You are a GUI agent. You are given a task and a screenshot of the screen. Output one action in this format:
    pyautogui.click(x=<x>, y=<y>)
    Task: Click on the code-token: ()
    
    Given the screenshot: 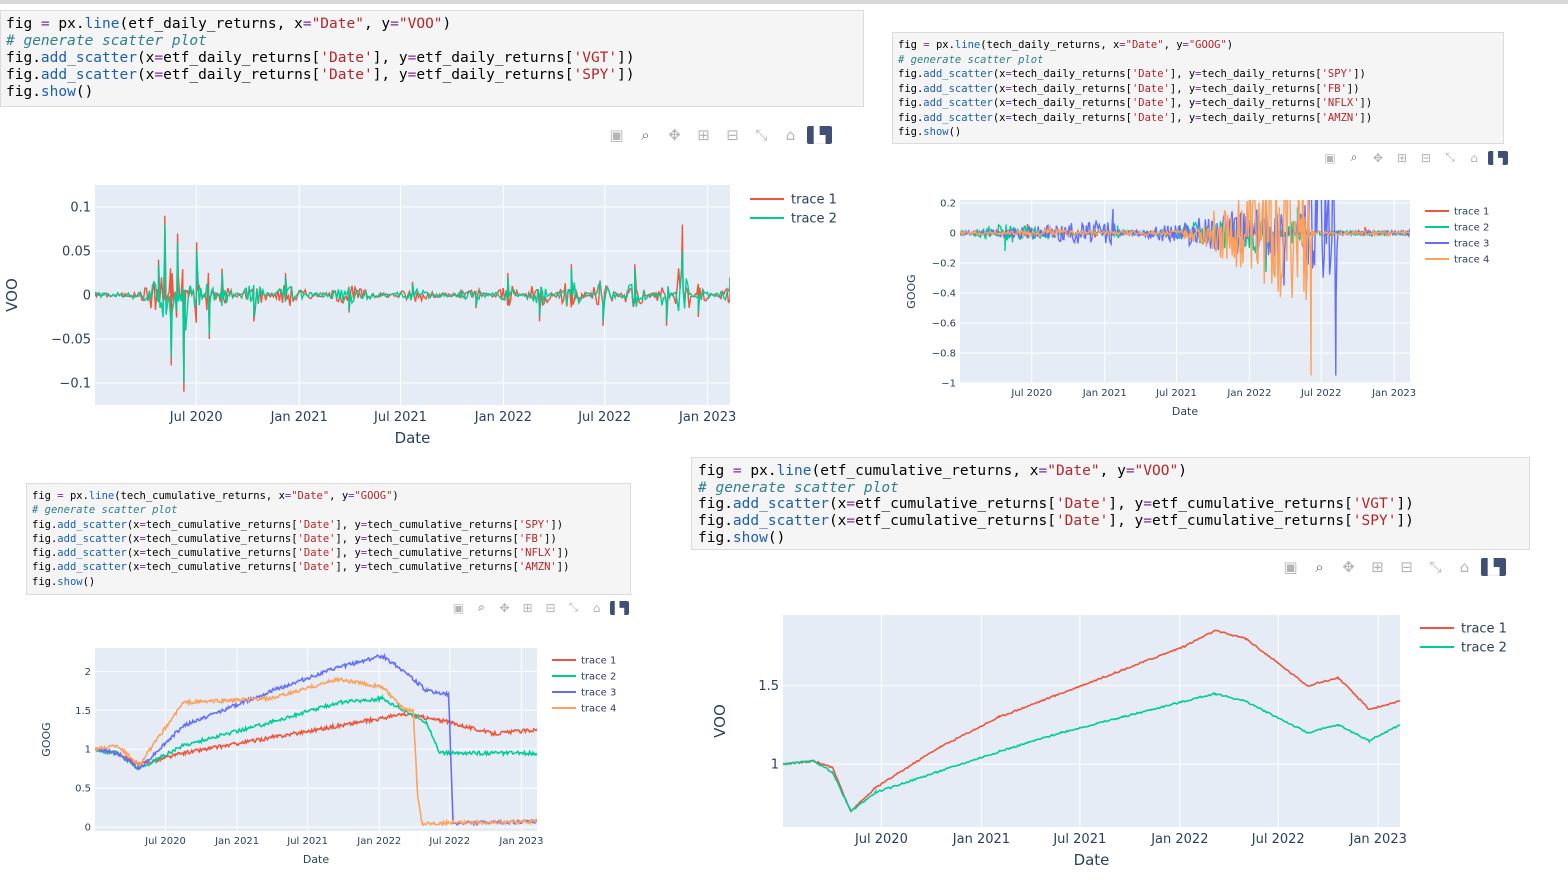 What is the action you would take?
    pyautogui.click(x=955, y=132)
    